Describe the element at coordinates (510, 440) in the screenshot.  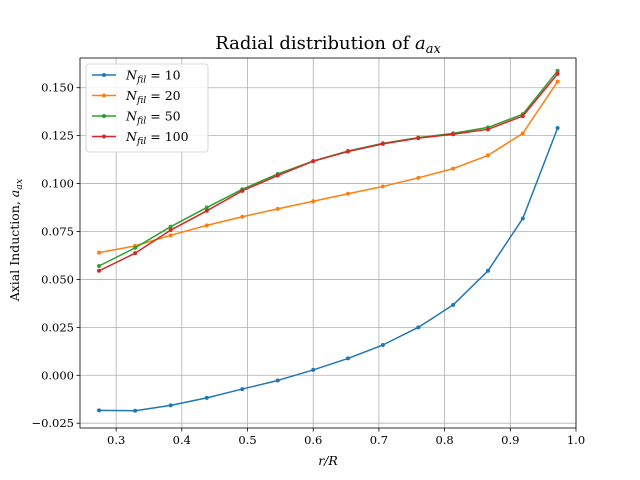
I see `x-tick-label: 0.9` at that location.